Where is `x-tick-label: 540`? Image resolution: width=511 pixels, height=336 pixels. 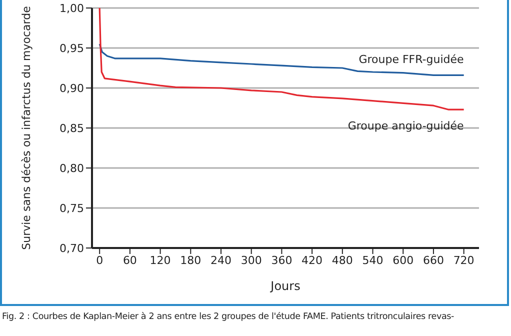 x-tick-label: 540 is located at coordinates (373, 260).